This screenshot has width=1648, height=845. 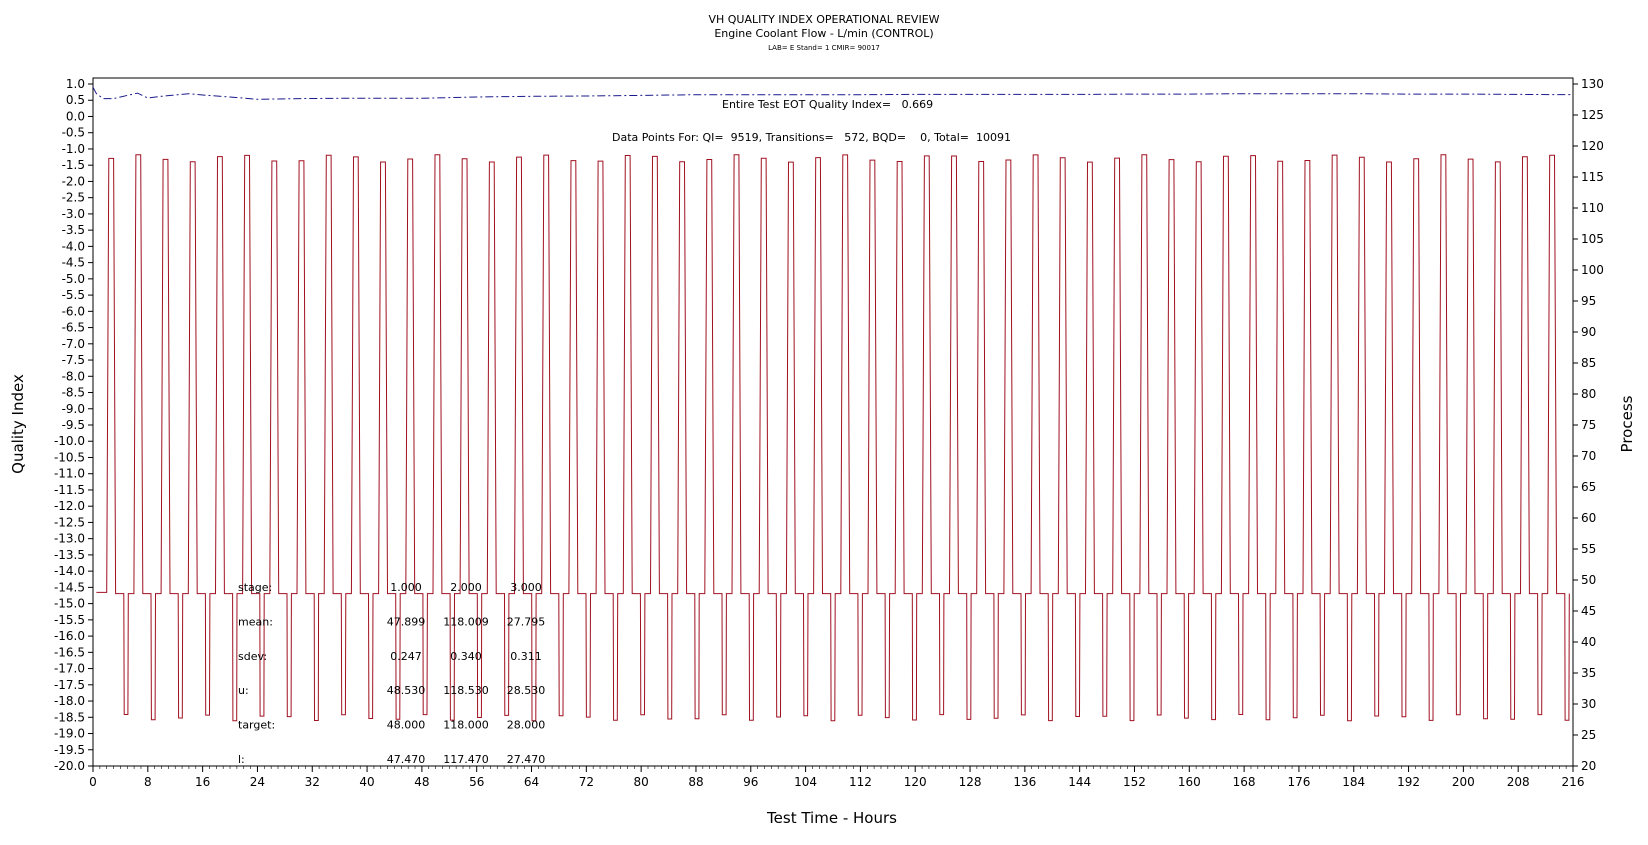 I want to click on stats-cell: 48.530, so click(x=406, y=690).